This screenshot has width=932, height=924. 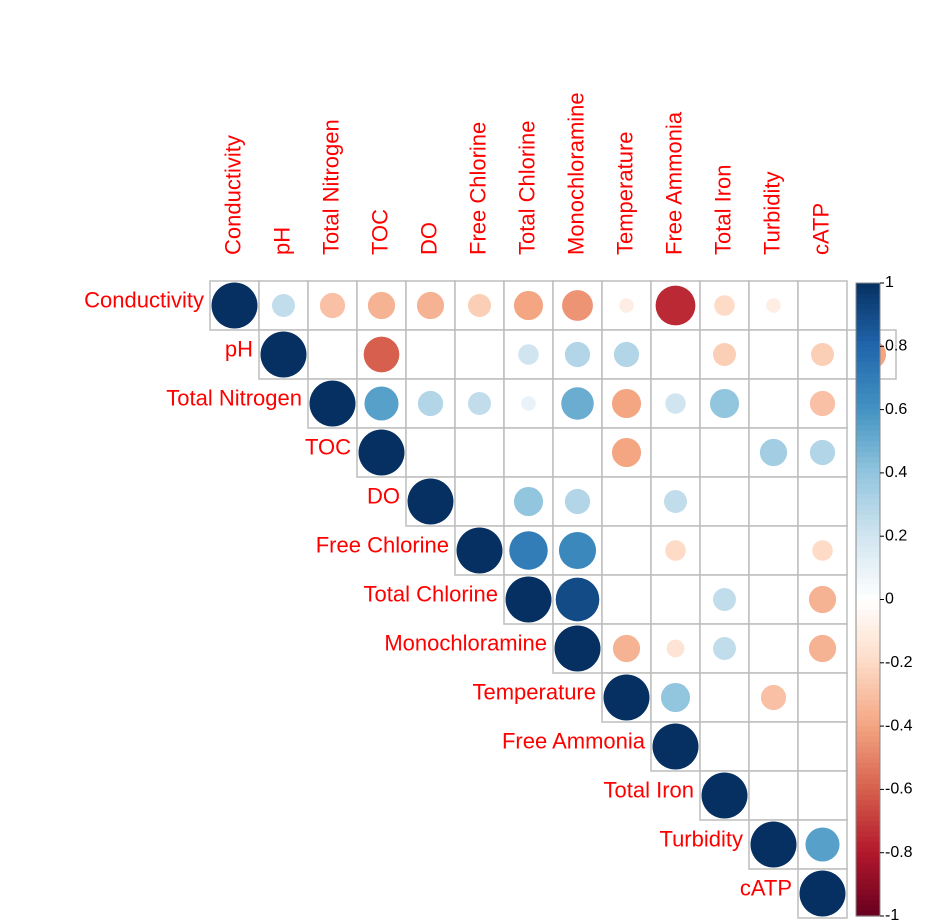 I want to click on row-label: pH, so click(x=239, y=348).